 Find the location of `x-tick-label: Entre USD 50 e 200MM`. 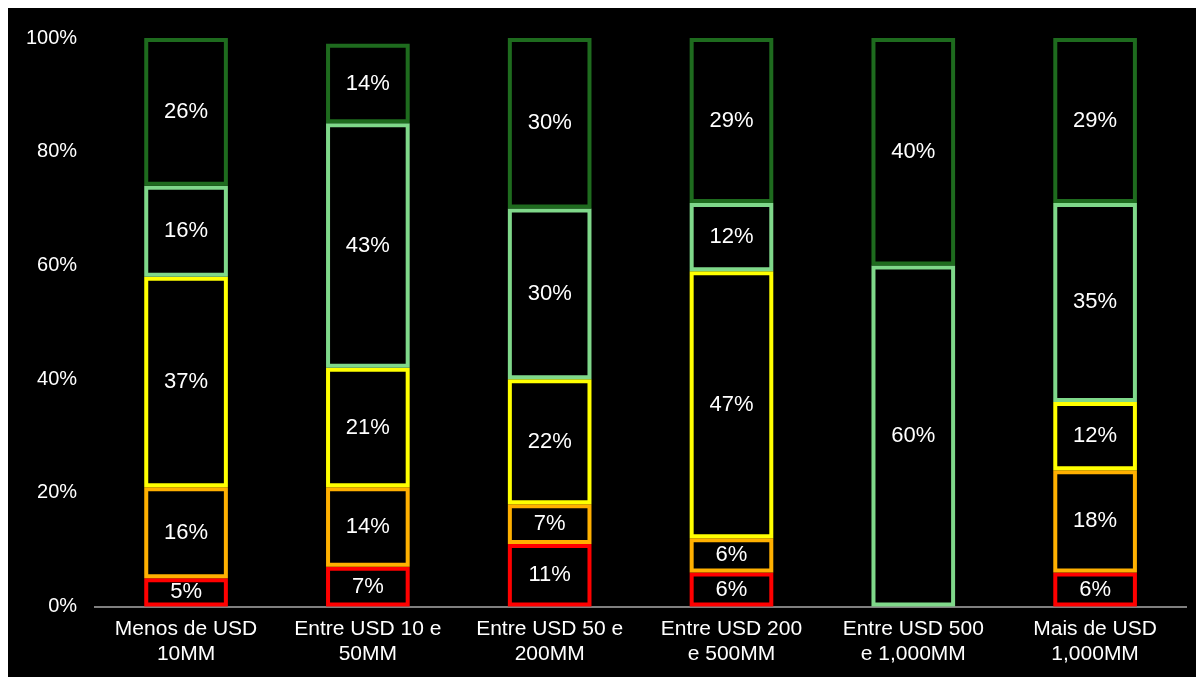

x-tick-label: Entre USD 50 e 200MM is located at coordinates (550, 640).